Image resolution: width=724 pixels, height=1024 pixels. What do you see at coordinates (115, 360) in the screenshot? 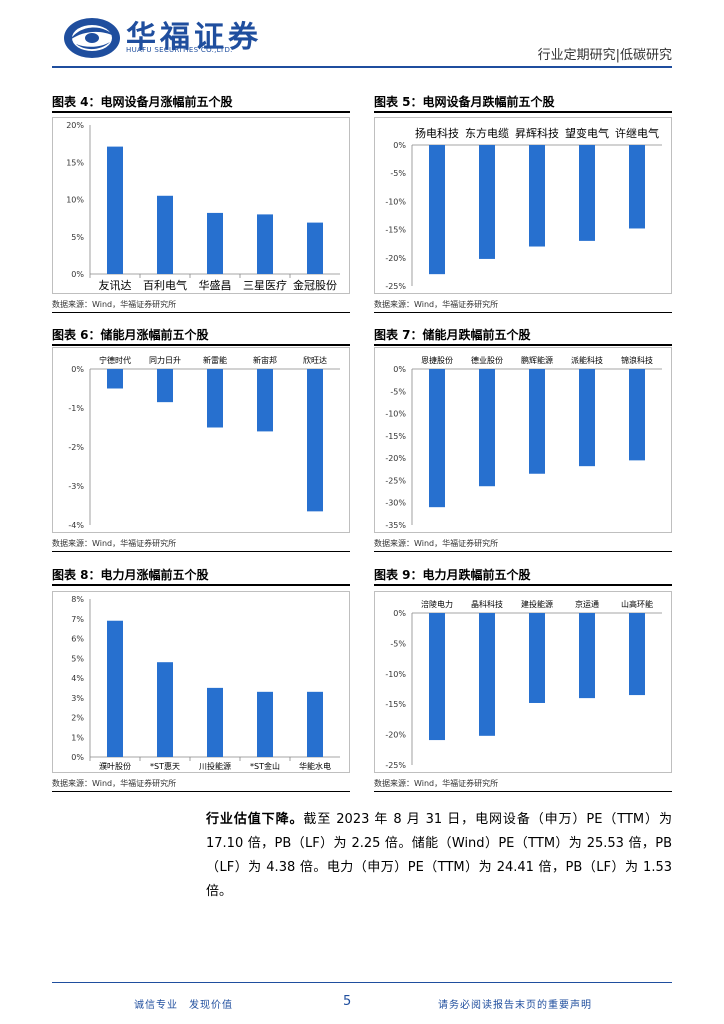
I see `category-label: 宁德时代` at bounding box center [115, 360].